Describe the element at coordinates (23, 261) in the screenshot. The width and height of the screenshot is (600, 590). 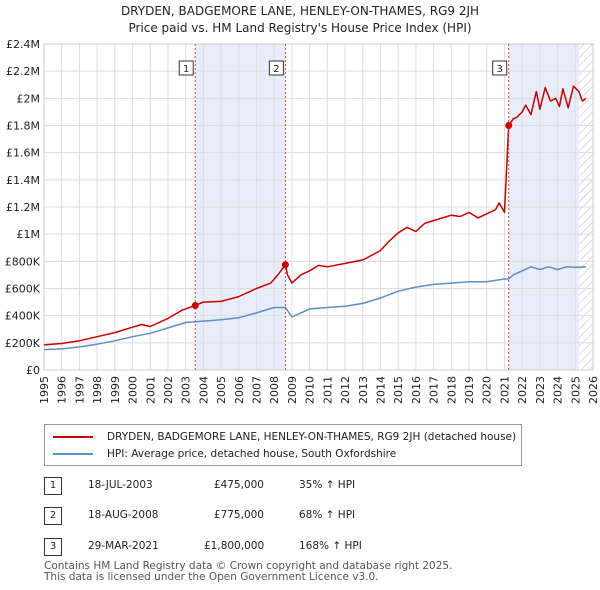
I see `y-tick-label: £800K` at that location.